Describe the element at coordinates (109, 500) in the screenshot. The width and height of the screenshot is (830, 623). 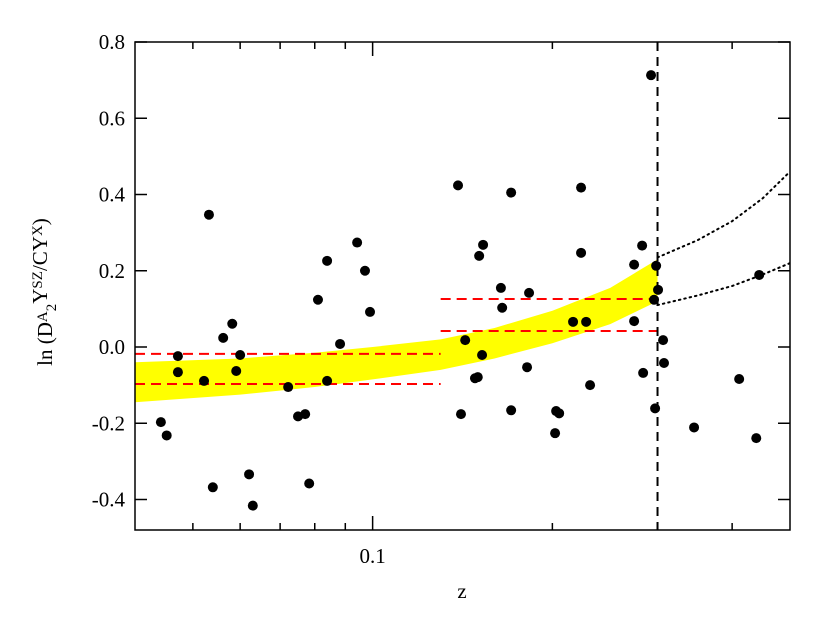
I see `y-tick-label: -0.4` at that location.